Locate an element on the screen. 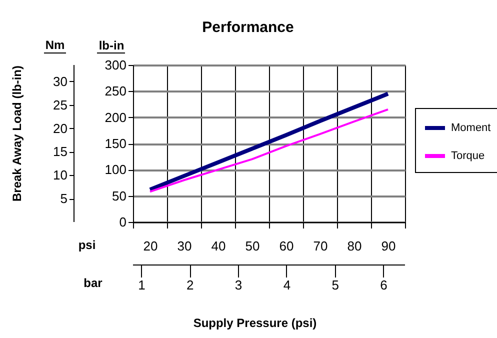 The width and height of the screenshot is (497, 338). y-tick-label: 300 is located at coordinates (115, 65).